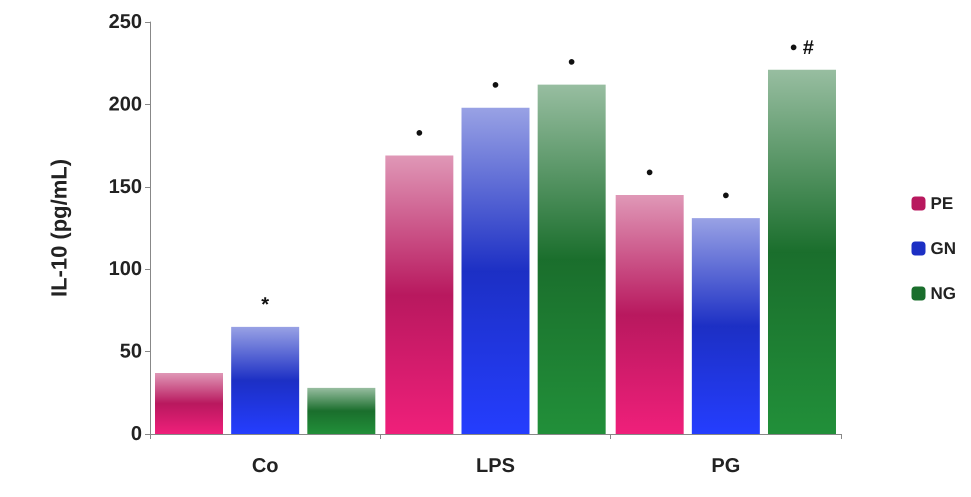 This screenshot has height=497, width=971. What do you see at coordinates (943, 293) in the screenshot?
I see `legend-label: NG` at bounding box center [943, 293].